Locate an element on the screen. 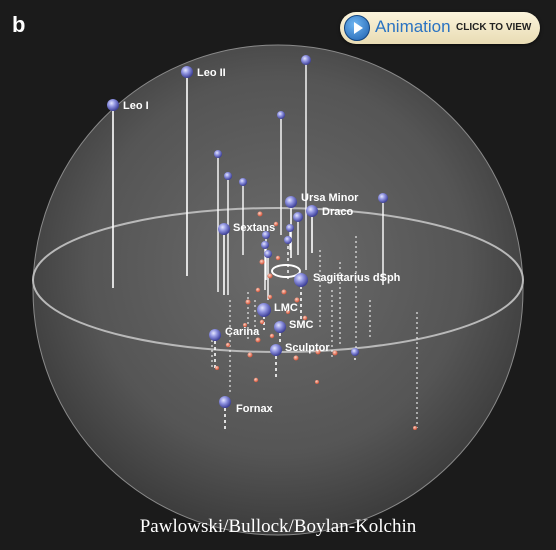  click-to-view-label: CLICK TO VIEW is located at coordinates (494, 27).